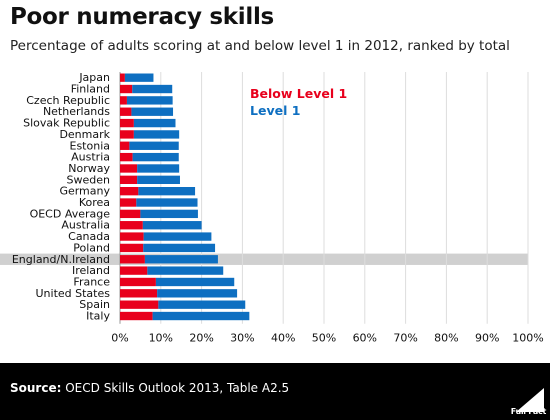 This screenshot has height=420, width=550. Describe the element at coordinates (119, 338) in the screenshot. I see `x-tick-label: 0%` at that location.